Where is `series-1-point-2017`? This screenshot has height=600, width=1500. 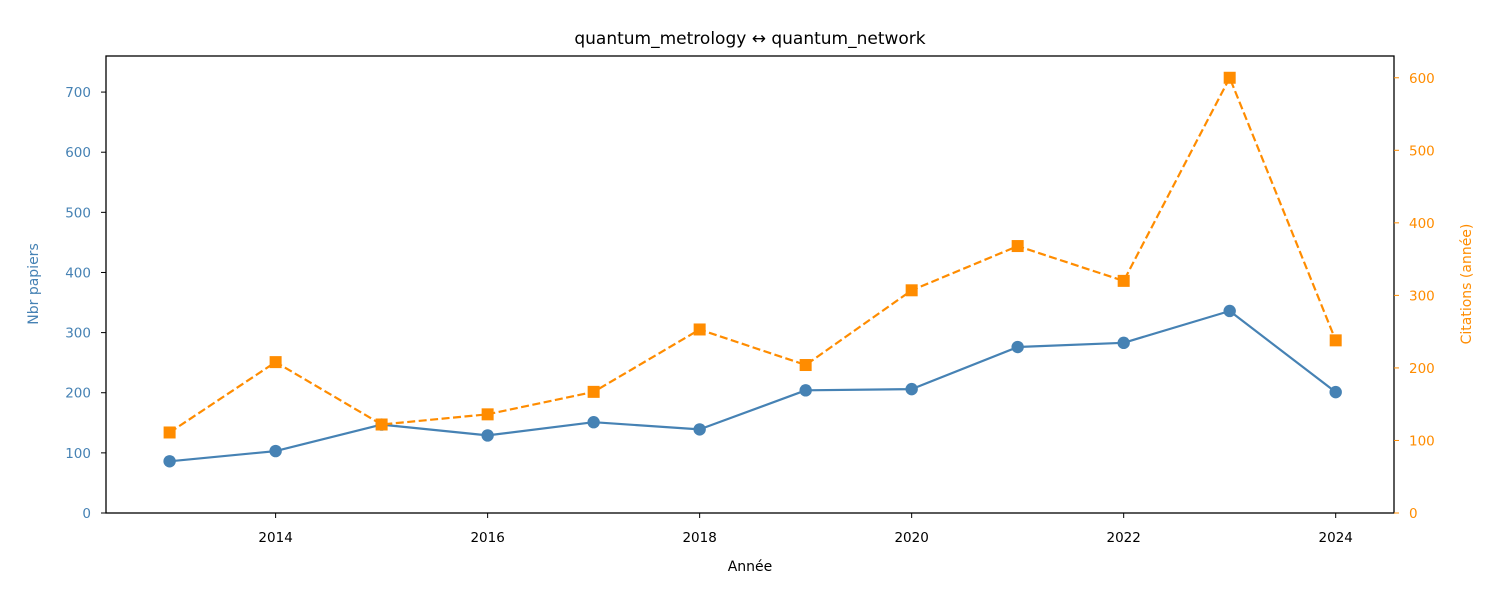
series-1-point-2017 is located at coordinates (593, 422).